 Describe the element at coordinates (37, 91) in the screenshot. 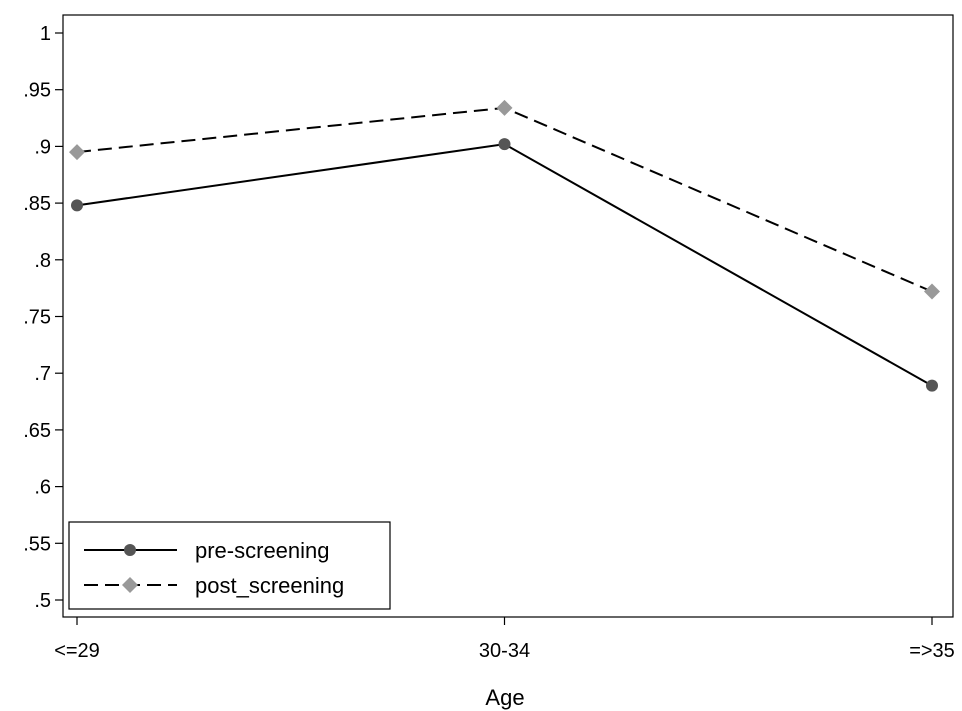

I see `y-tick-label: .95` at that location.